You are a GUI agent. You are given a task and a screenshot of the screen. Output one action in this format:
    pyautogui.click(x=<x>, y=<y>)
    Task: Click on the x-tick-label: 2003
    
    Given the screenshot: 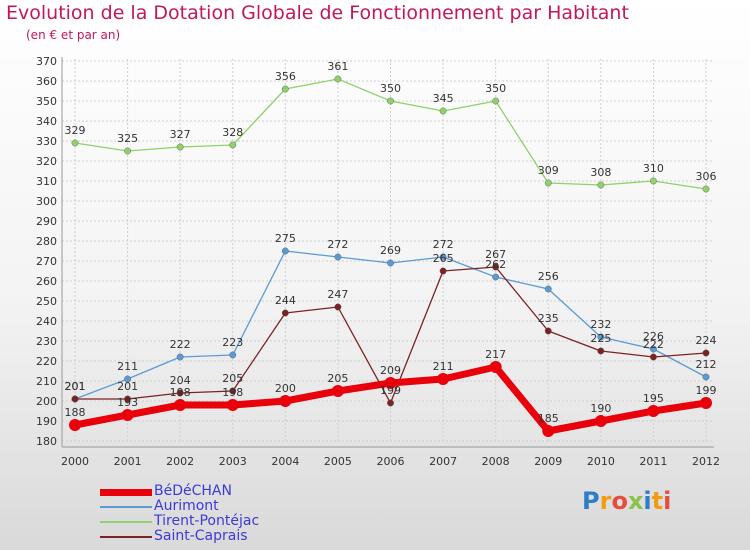 What is the action you would take?
    pyautogui.click(x=233, y=461)
    